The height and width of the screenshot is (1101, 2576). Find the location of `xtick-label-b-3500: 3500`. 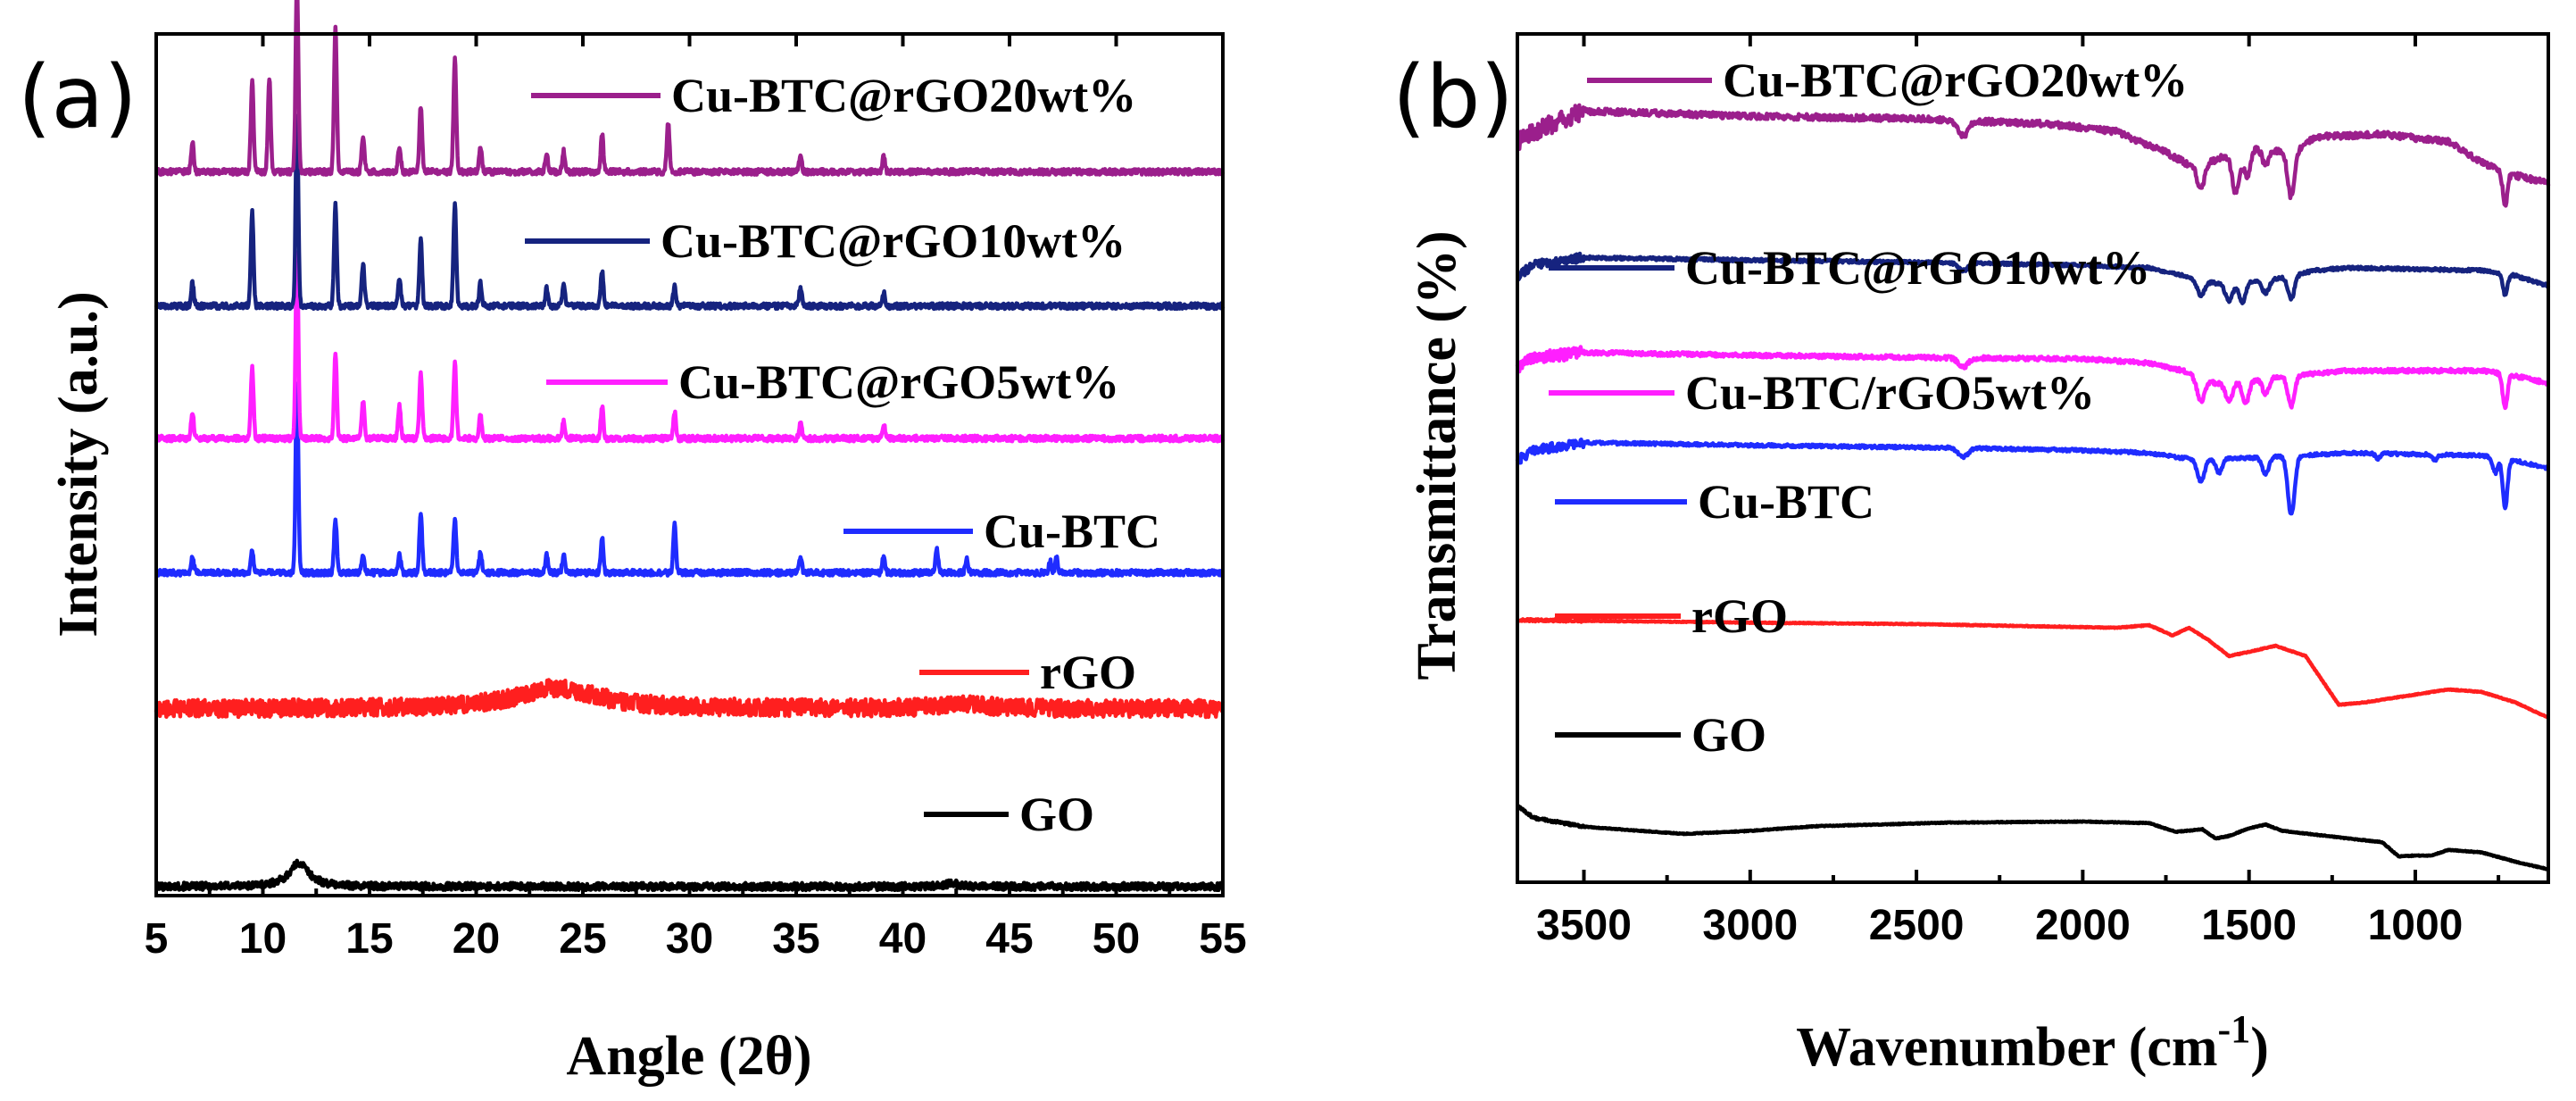

xtick-label-b-3500: 3500 is located at coordinates (1584, 925).